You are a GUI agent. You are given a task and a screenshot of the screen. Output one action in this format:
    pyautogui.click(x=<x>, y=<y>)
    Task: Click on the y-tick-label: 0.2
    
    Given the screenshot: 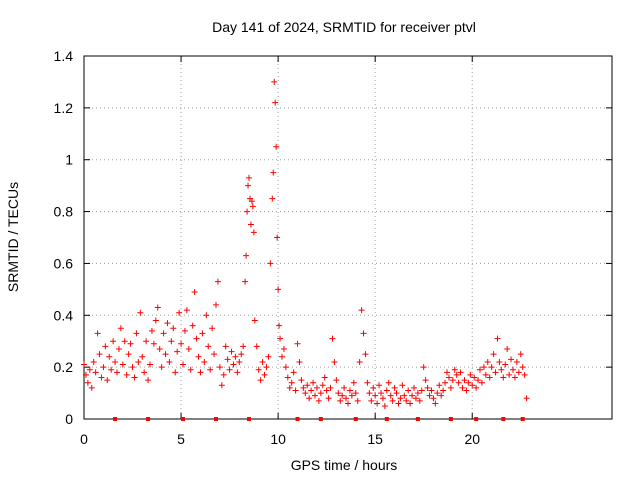 What is the action you would take?
    pyautogui.click(x=64, y=367)
    